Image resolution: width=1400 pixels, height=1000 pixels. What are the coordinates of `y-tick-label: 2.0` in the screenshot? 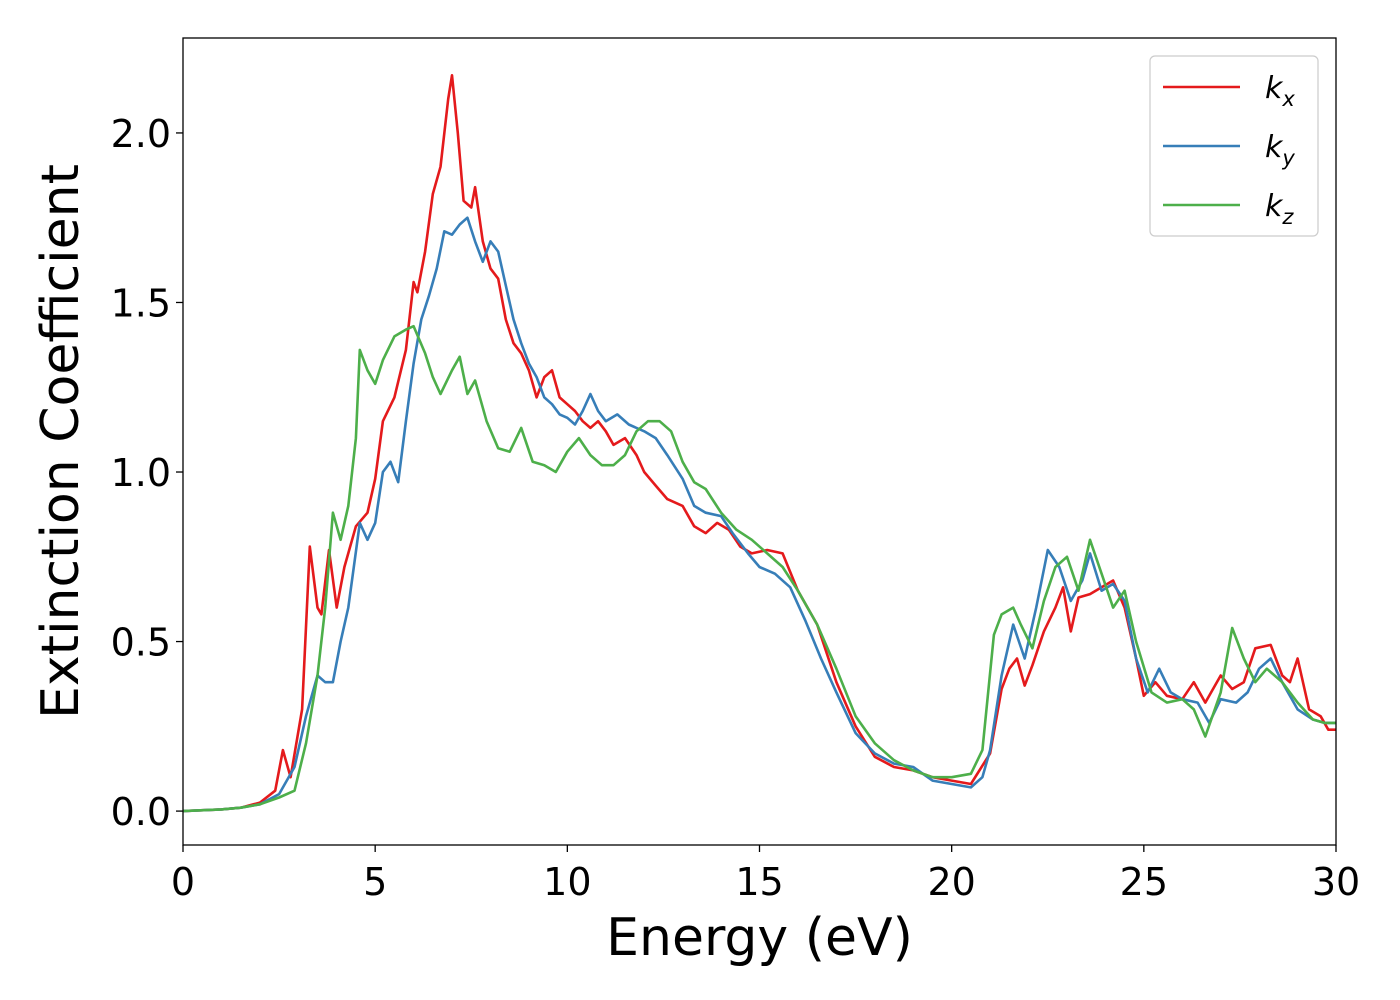 It's located at (141, 134).